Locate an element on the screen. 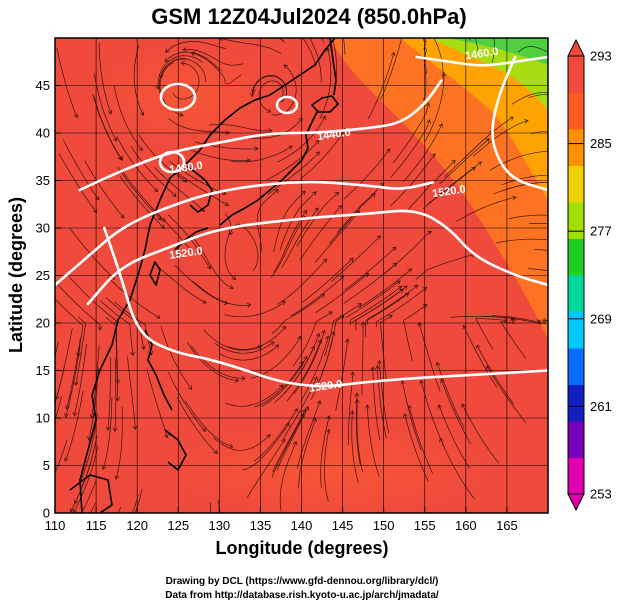 The height and width of the screenshot is (605, 619). x-tick-label: 155 is located at coordinates (425, 525).